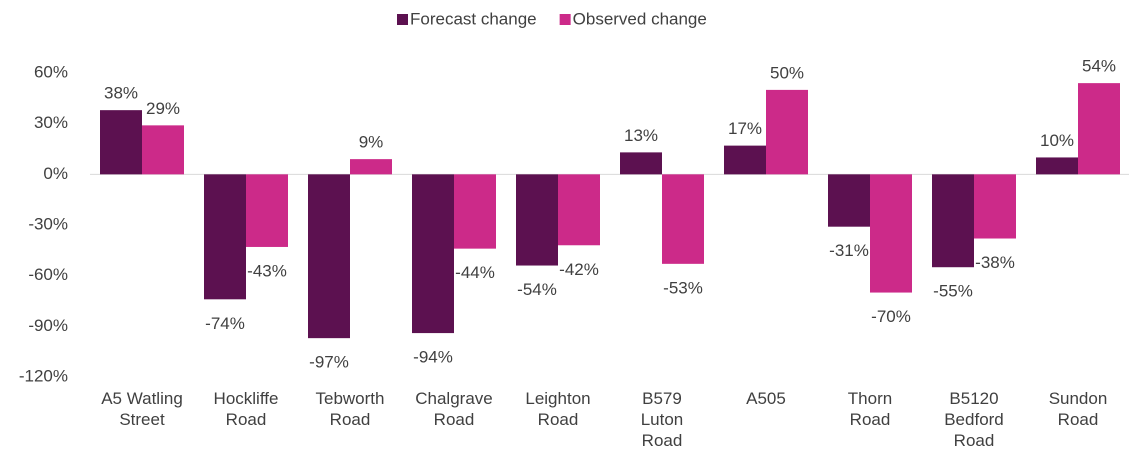 The image size is (1129, 457). Describe the element at coordinates (953, 291) in the screenshot. I see `data-label: -55%` at that location.